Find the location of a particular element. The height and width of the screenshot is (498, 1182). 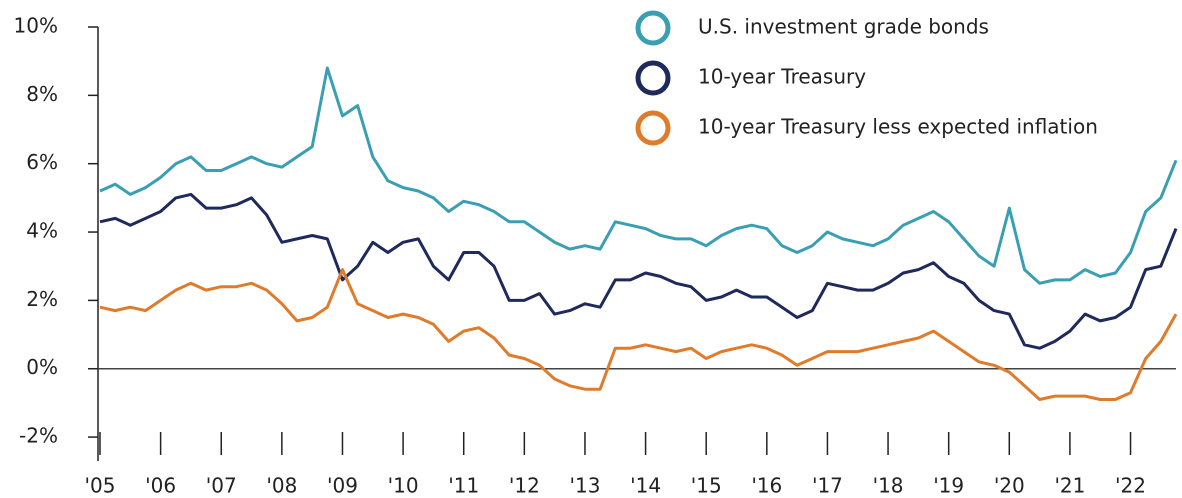

legend-label: 10-year Treasury is located at coordinates (782, 77).